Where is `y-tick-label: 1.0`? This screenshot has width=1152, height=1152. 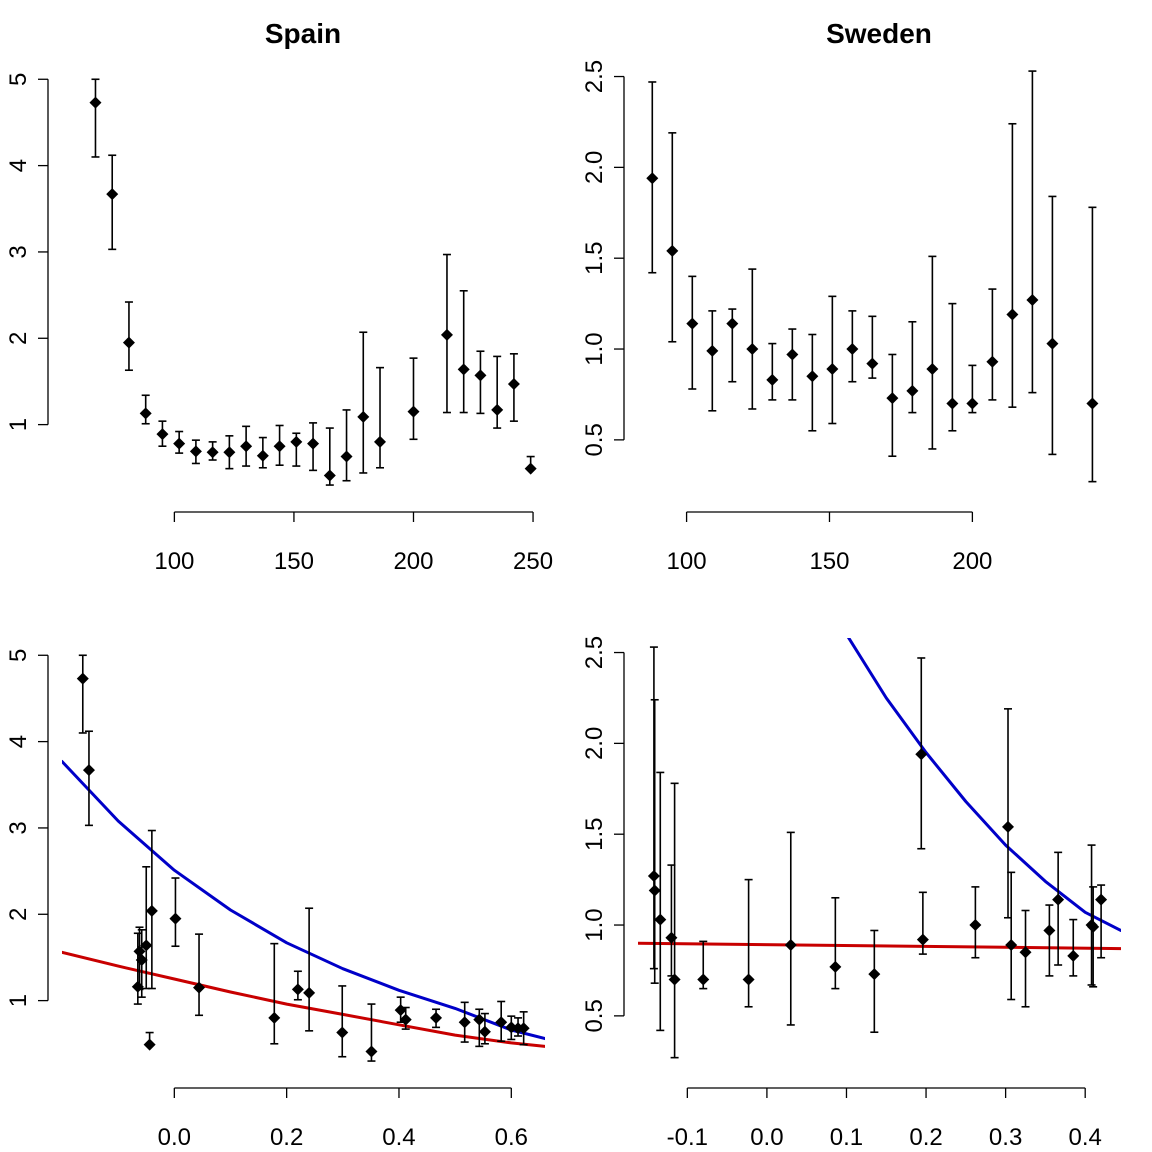
y-tick-label: 1.0 is located at coordinates (594, 924).